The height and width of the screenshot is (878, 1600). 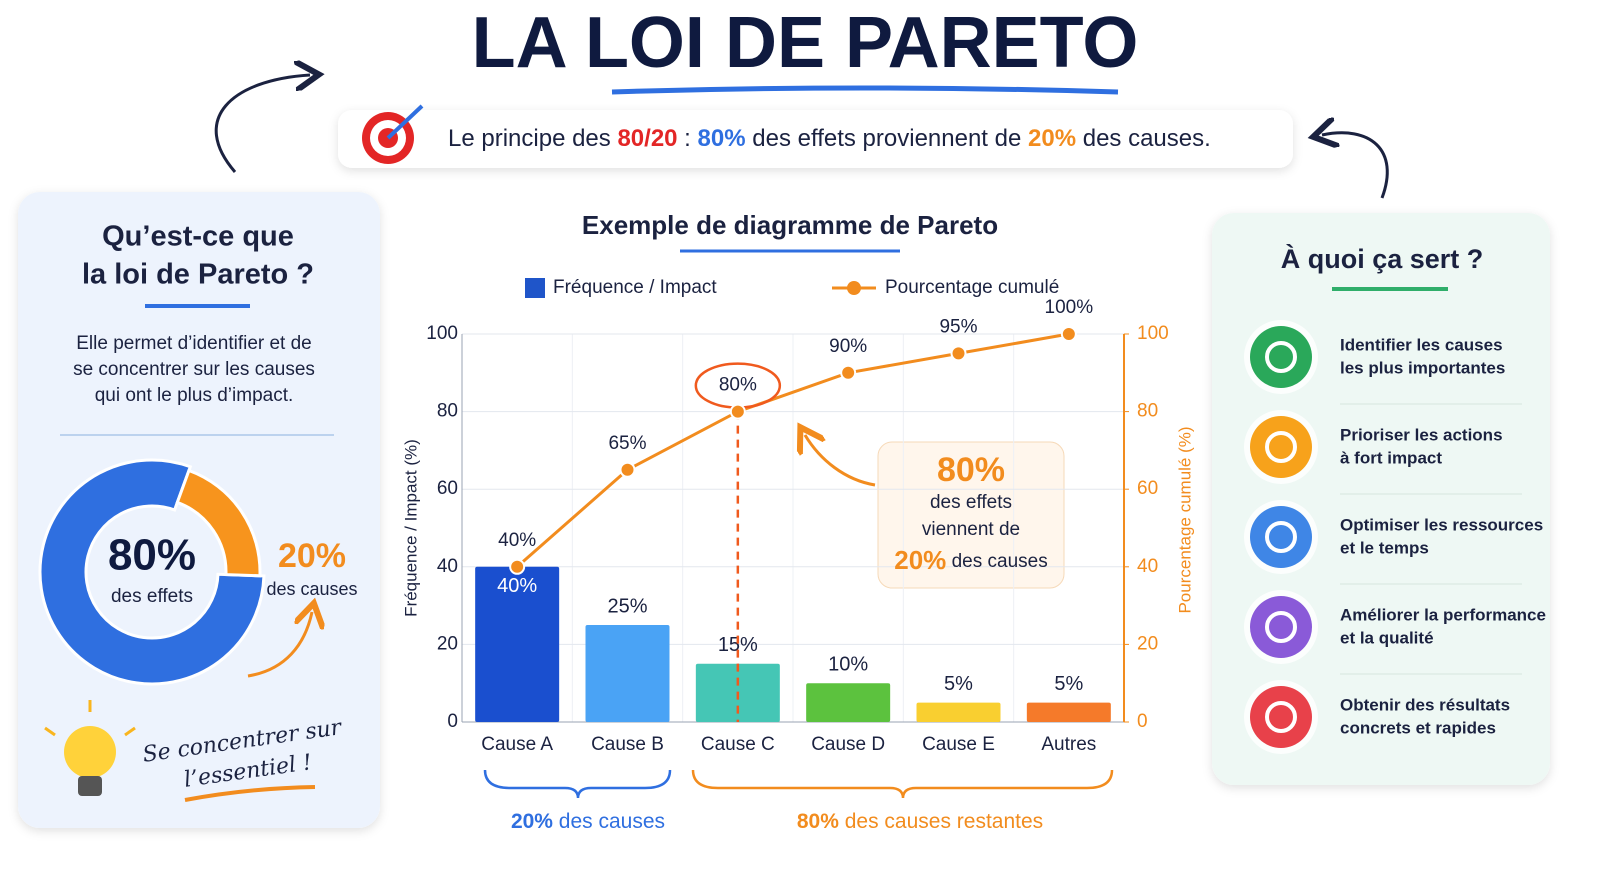 I want to click on item-text: Obtenir des résultats, so click(x=1425, y=704).